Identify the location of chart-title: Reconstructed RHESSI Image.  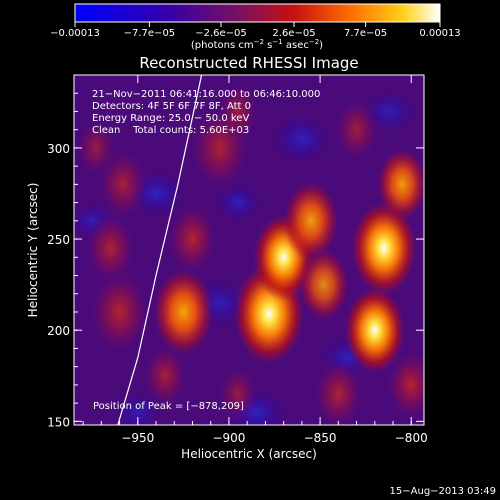
(248, 63).